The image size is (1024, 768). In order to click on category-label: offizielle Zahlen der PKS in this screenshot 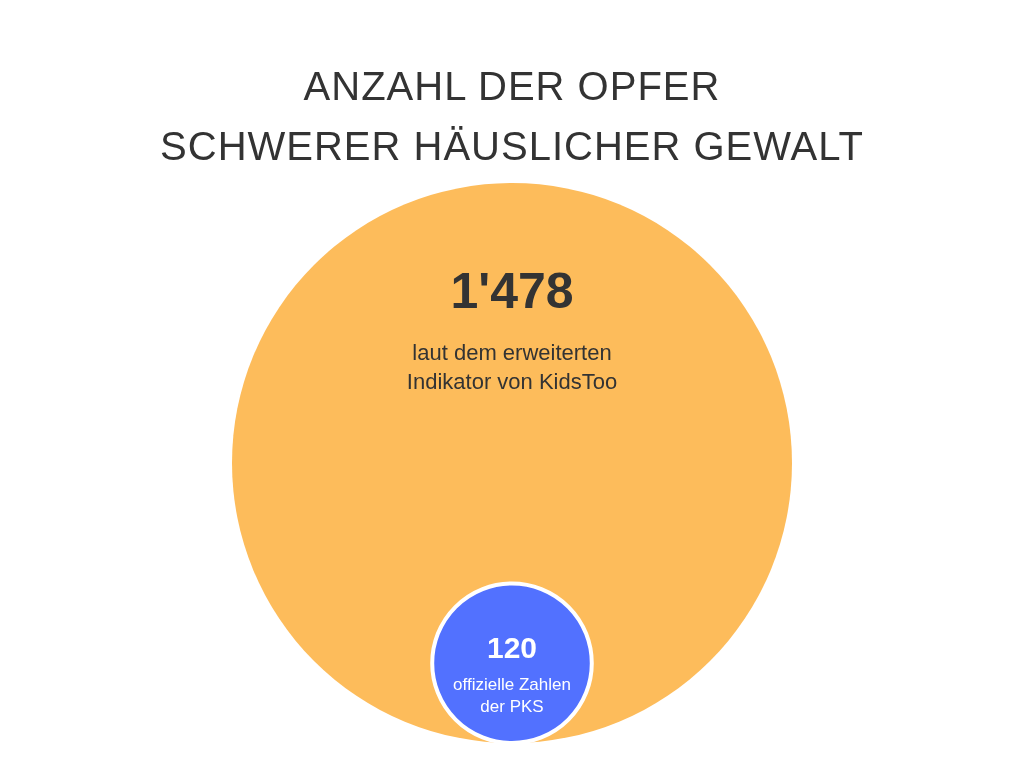, I will do `click(512, 696)`.